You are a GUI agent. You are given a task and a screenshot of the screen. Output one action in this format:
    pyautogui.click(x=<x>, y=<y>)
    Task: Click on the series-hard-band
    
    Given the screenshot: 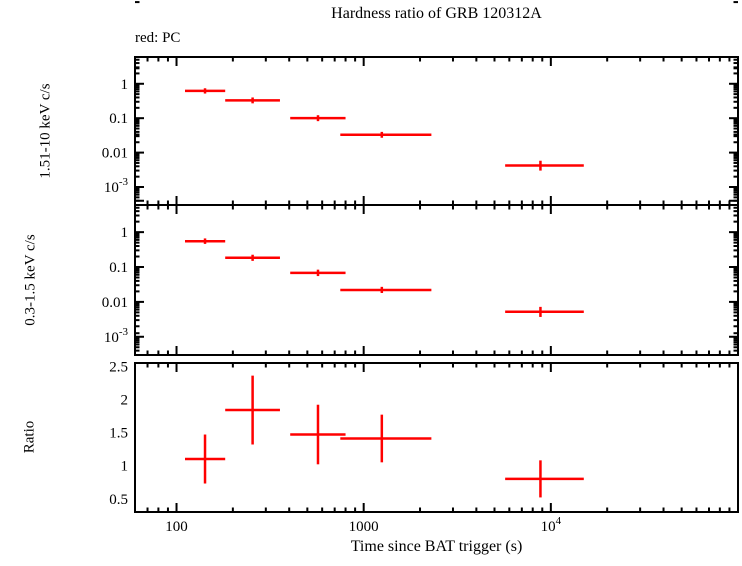 What is the action you would take?
    pyautogui.click(x=384, y=129)
    